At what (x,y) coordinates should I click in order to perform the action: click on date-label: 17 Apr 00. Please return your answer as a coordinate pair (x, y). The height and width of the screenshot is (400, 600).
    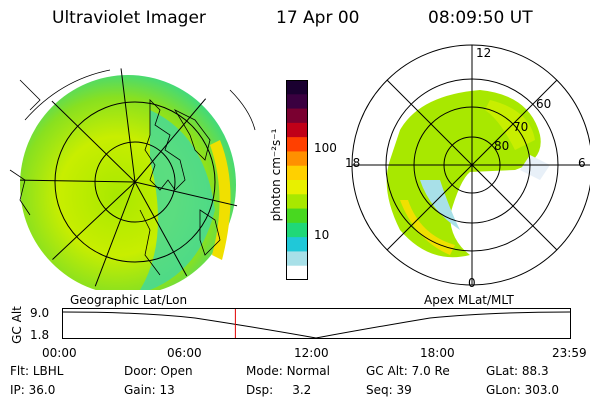
    Looking at the image, I should click on (318, 18).